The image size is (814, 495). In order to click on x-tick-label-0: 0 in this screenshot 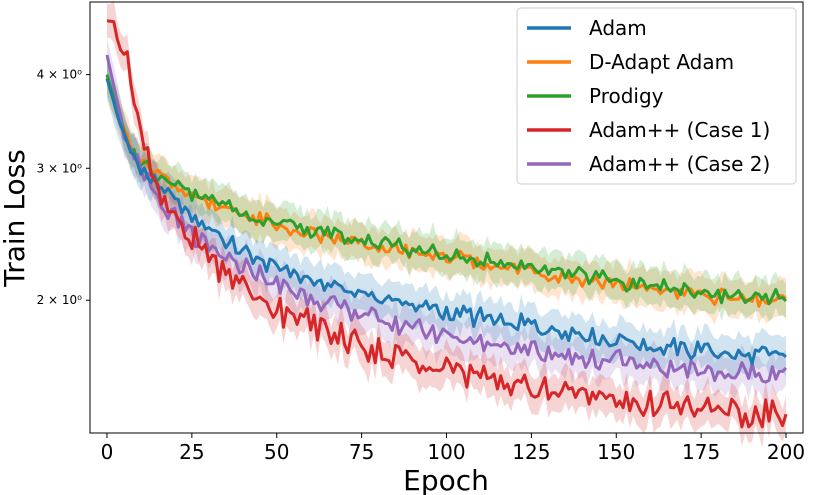, I will do `click(107, 452)`.